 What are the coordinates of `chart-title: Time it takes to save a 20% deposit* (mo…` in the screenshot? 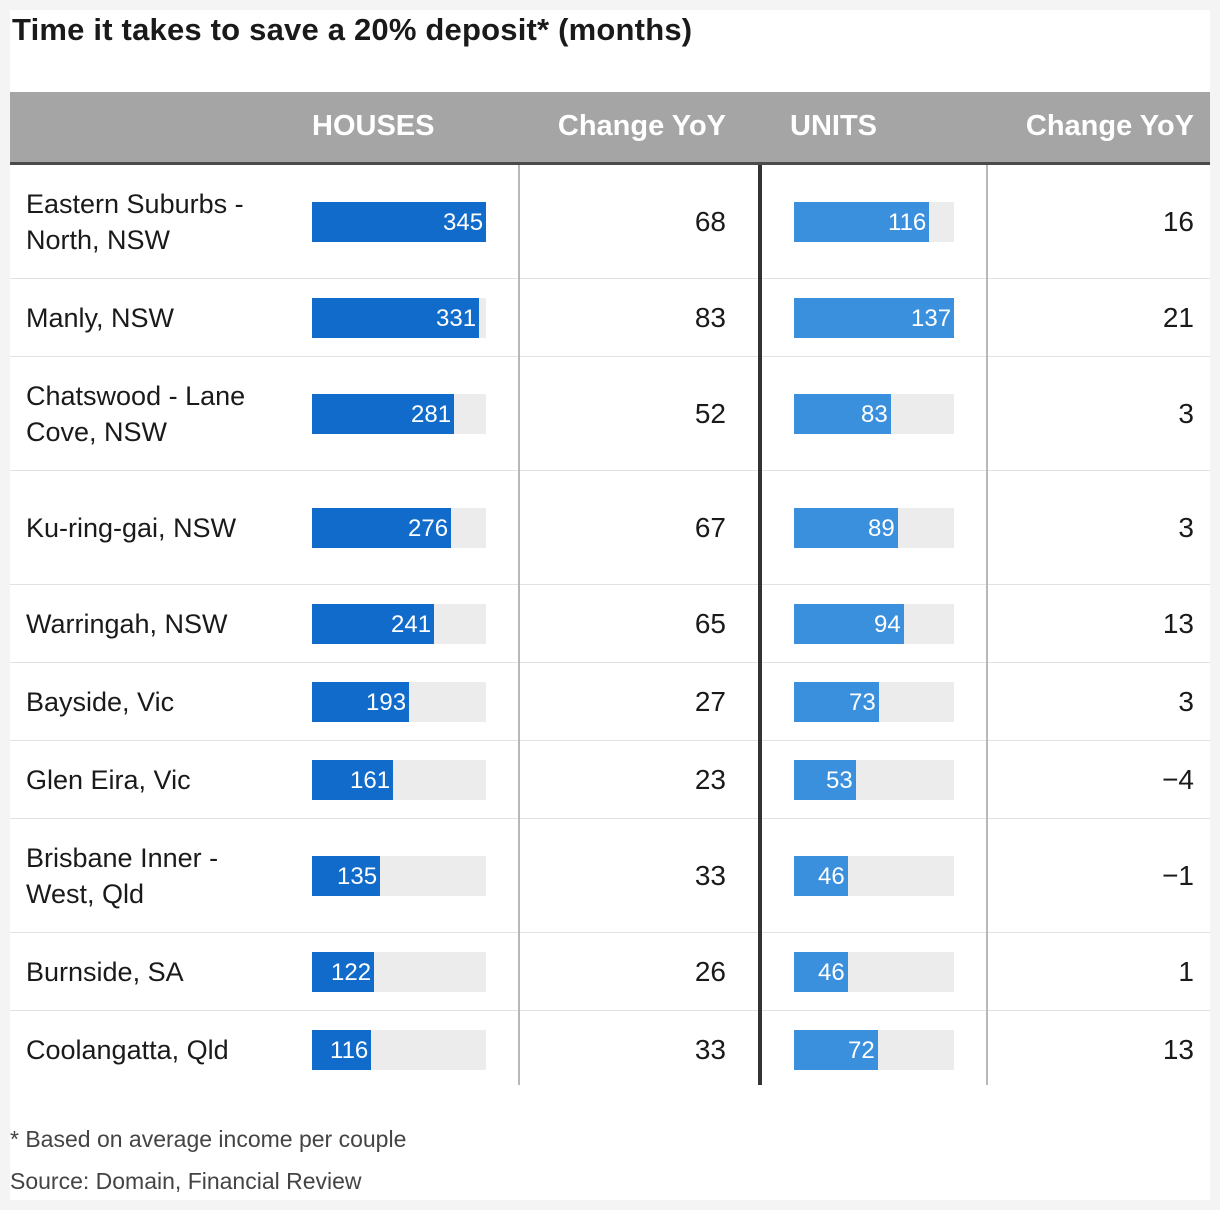 It's located at (352, 29).